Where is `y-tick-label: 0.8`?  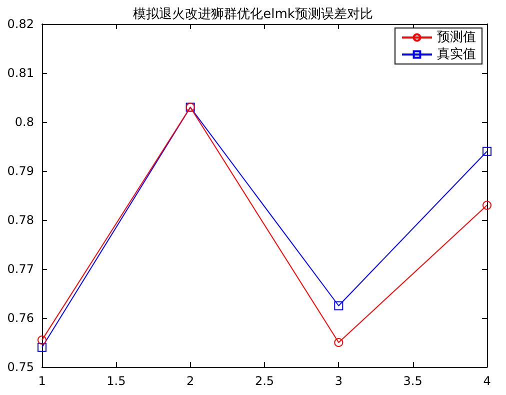 y-tick-label: 0.8 is located at coordinates (24, 122).